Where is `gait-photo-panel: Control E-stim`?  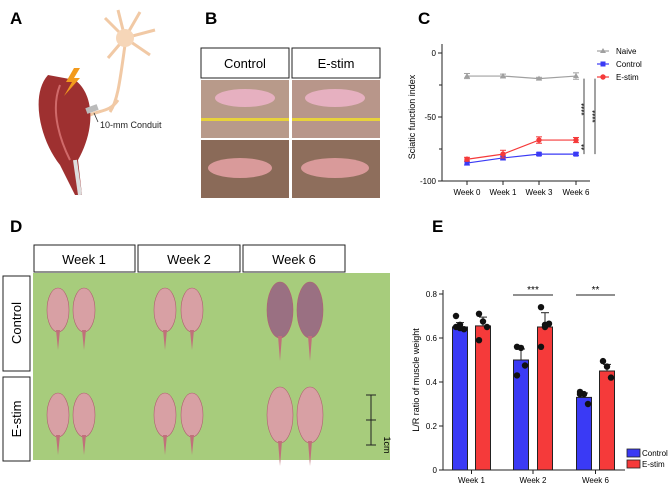 gait-photo-panel: Control E-stim is located at coordinates (290, 122).